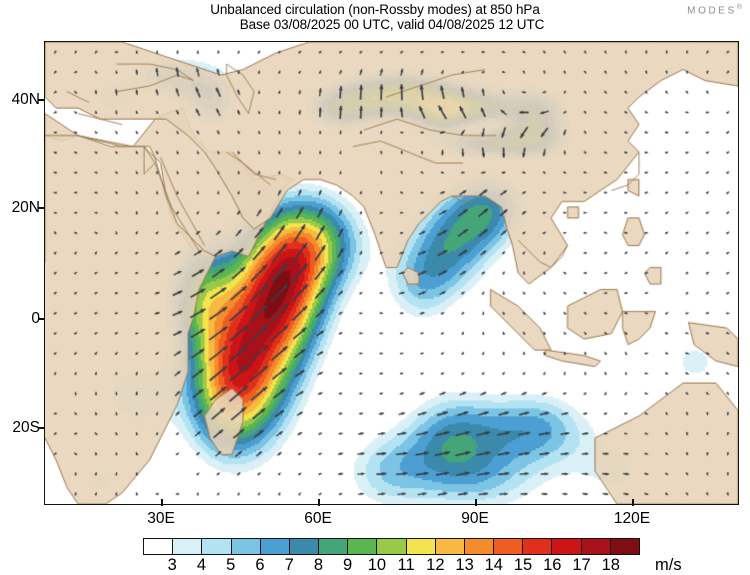 This screenshot has width=750, height=575. I want to click on colorbar-label-9: 9, so click(348, 565).